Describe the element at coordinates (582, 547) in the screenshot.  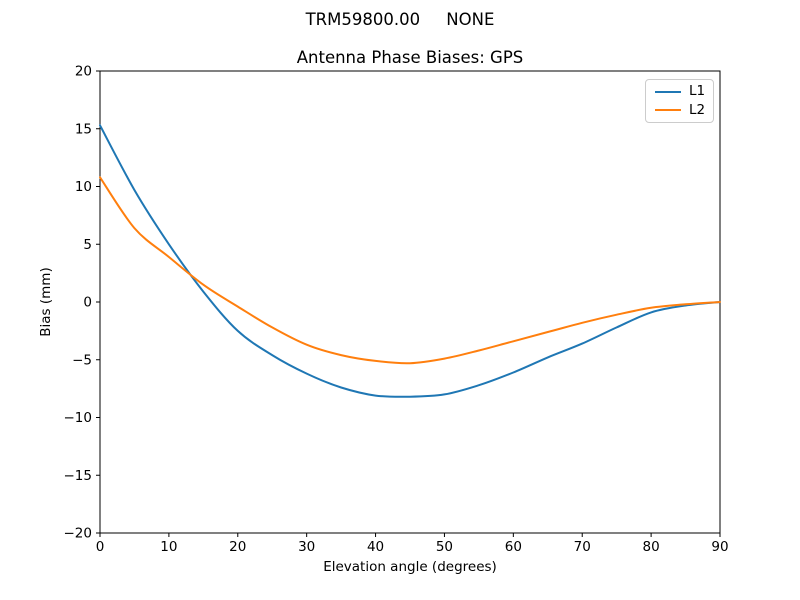
I see `x-tick-label: 70` at that location.